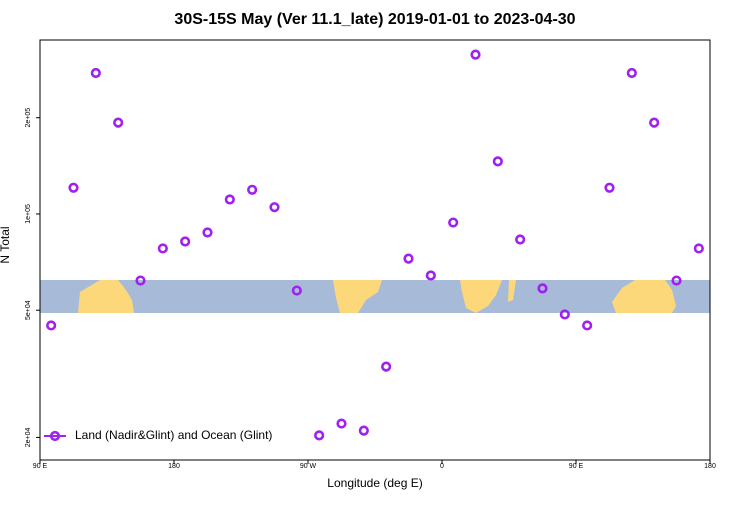  What do you see at coordinates (55, 436) in the screenshot?
I see `legend-marker` at bounding box center [55, 436].